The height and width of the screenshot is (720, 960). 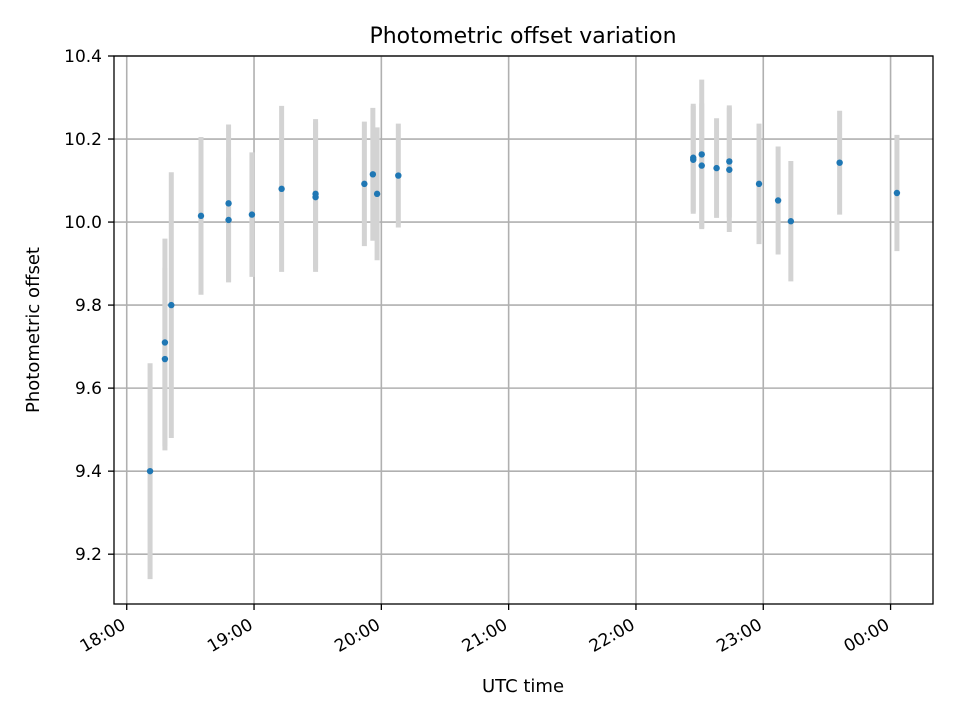 I want to click on x-axis-ticks: 18:00 19:00 20:00 21:00 22:00 23:00 00:00, so click(x=485, y=630).